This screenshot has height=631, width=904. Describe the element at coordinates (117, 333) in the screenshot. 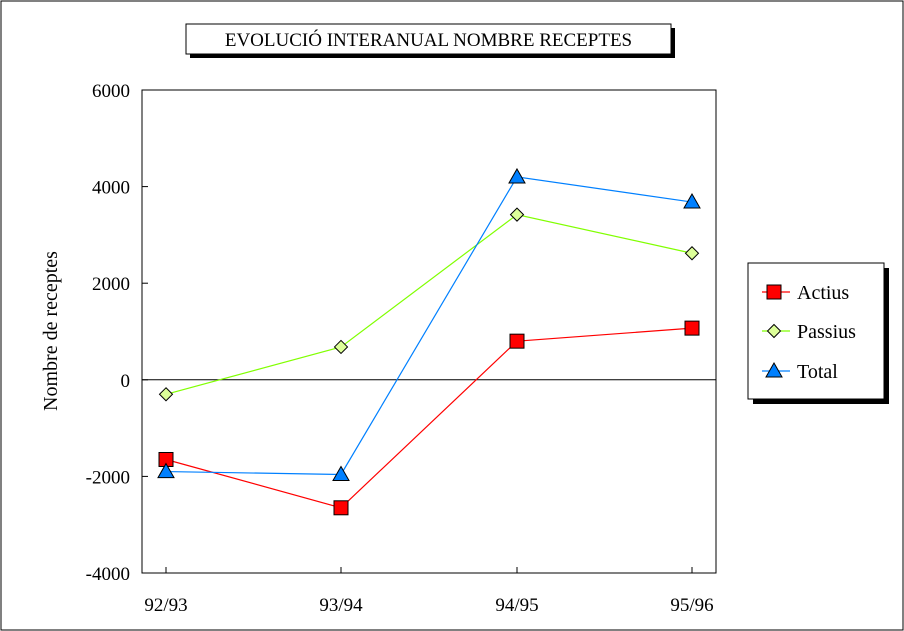

I see `y-axis-ticks: -4000 -2000 0 2000 4000 6000` at that location.